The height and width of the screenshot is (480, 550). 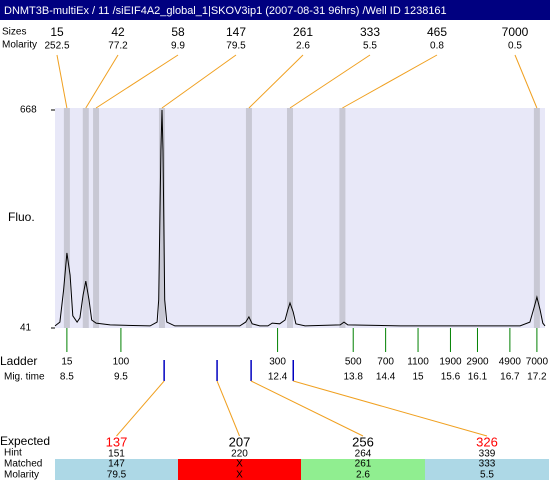 What do you see at coordinates (303, 32) in the screenshot?
I see `peak-size: 261` at bounding box center [303, 32].